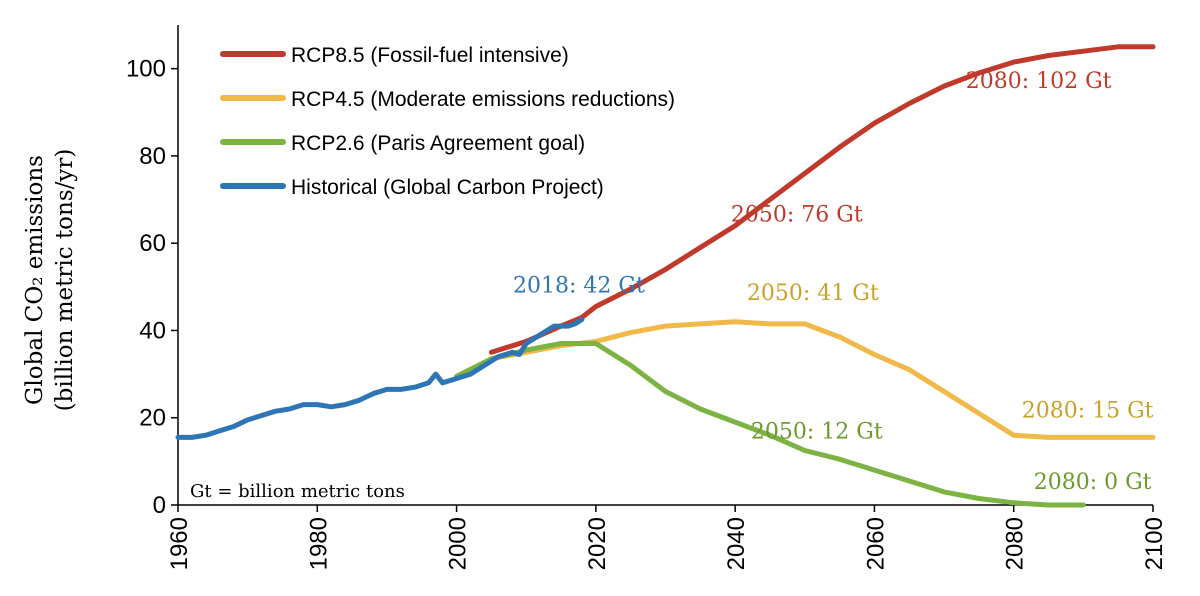 The width and height of the screenshot is (1200, 596). What do you see at coordinates (159, 505) in the screenshot?
I see `y-tick-label: 0` at bounding box center [159, 505].